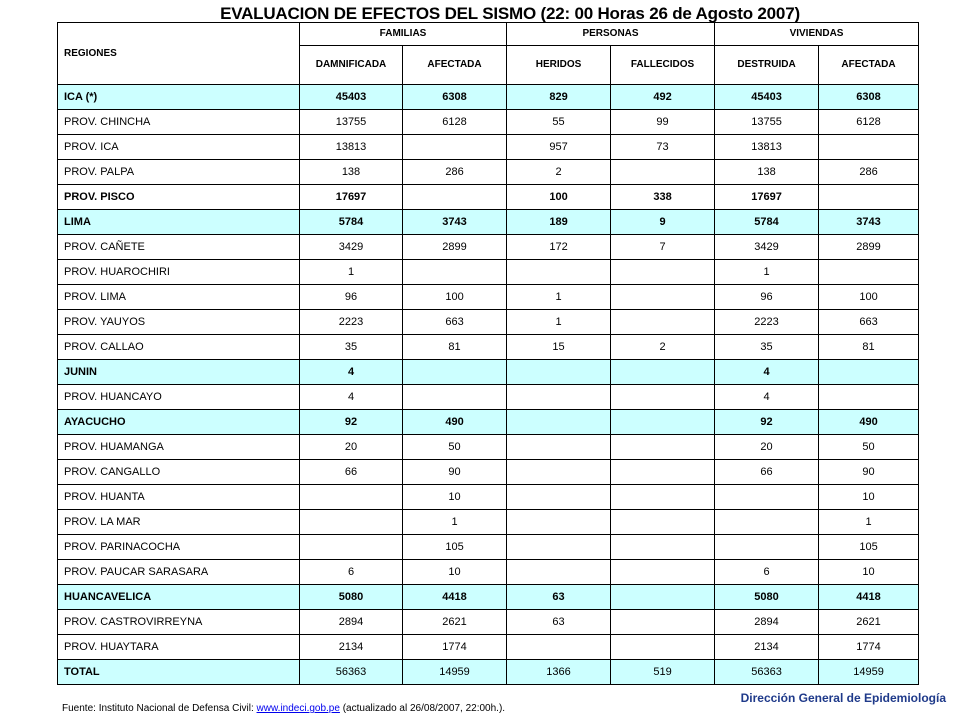  I want to click on province-row: PROV. PARINACOCHA 105 105, so click(488, 547).